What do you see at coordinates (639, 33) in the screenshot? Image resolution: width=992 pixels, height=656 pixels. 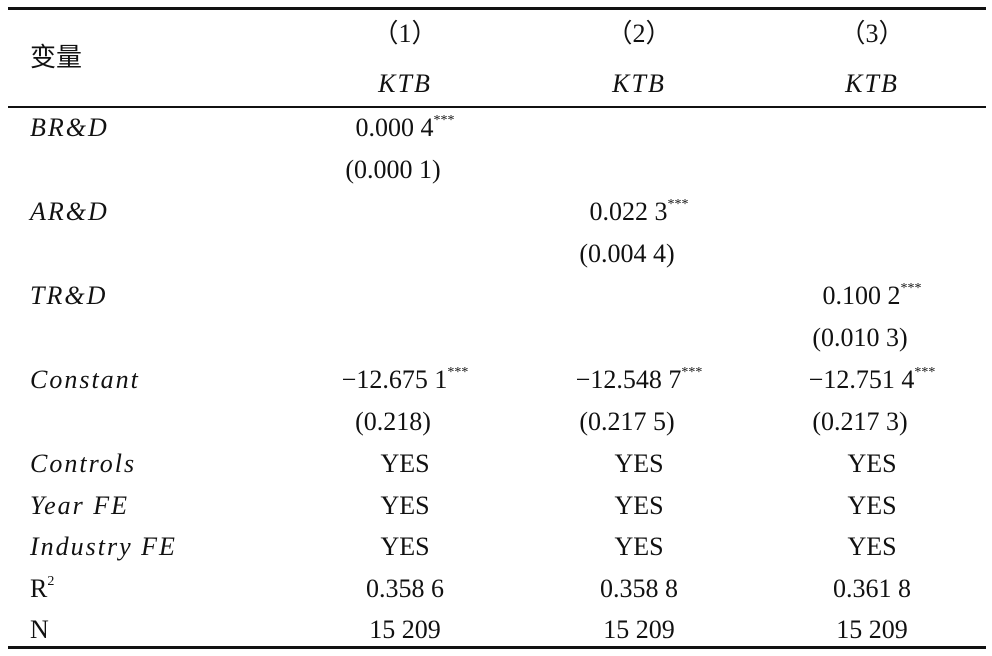 I see `column-number: （2）` at bounding box center [639, 33].